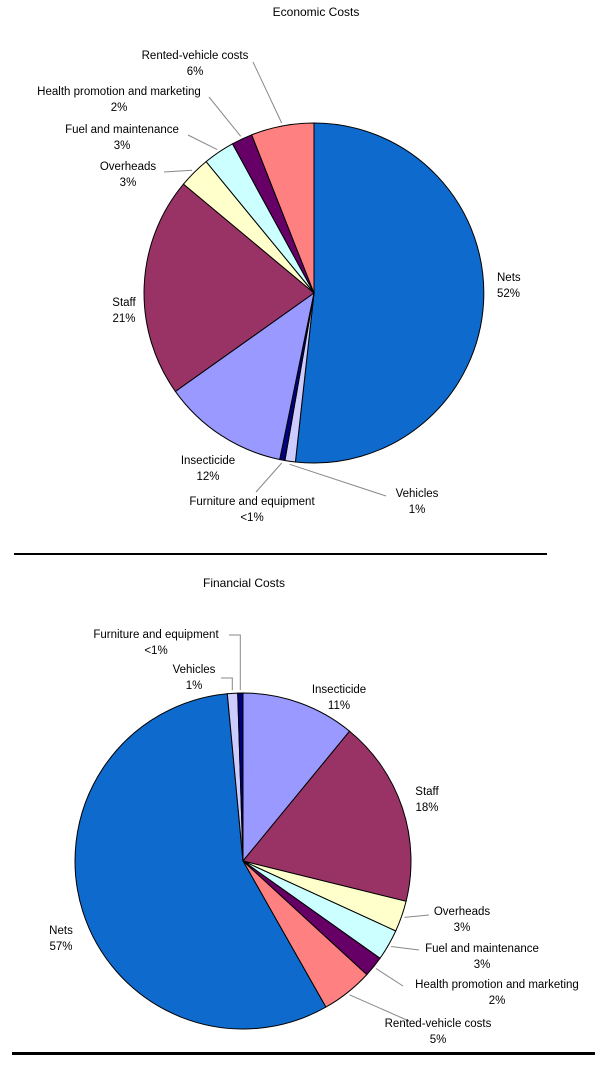 The height and width of the screenshot is (1073, 600). I want to click on separator-line-top, so click(280, 554).